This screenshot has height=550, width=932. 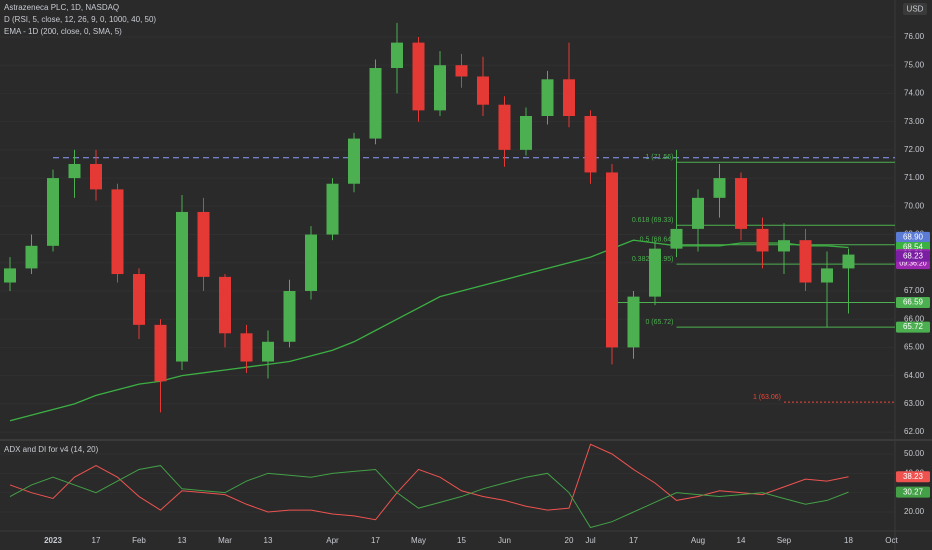 I want to click on x-tick-label: May, so click(x=418, y=540).